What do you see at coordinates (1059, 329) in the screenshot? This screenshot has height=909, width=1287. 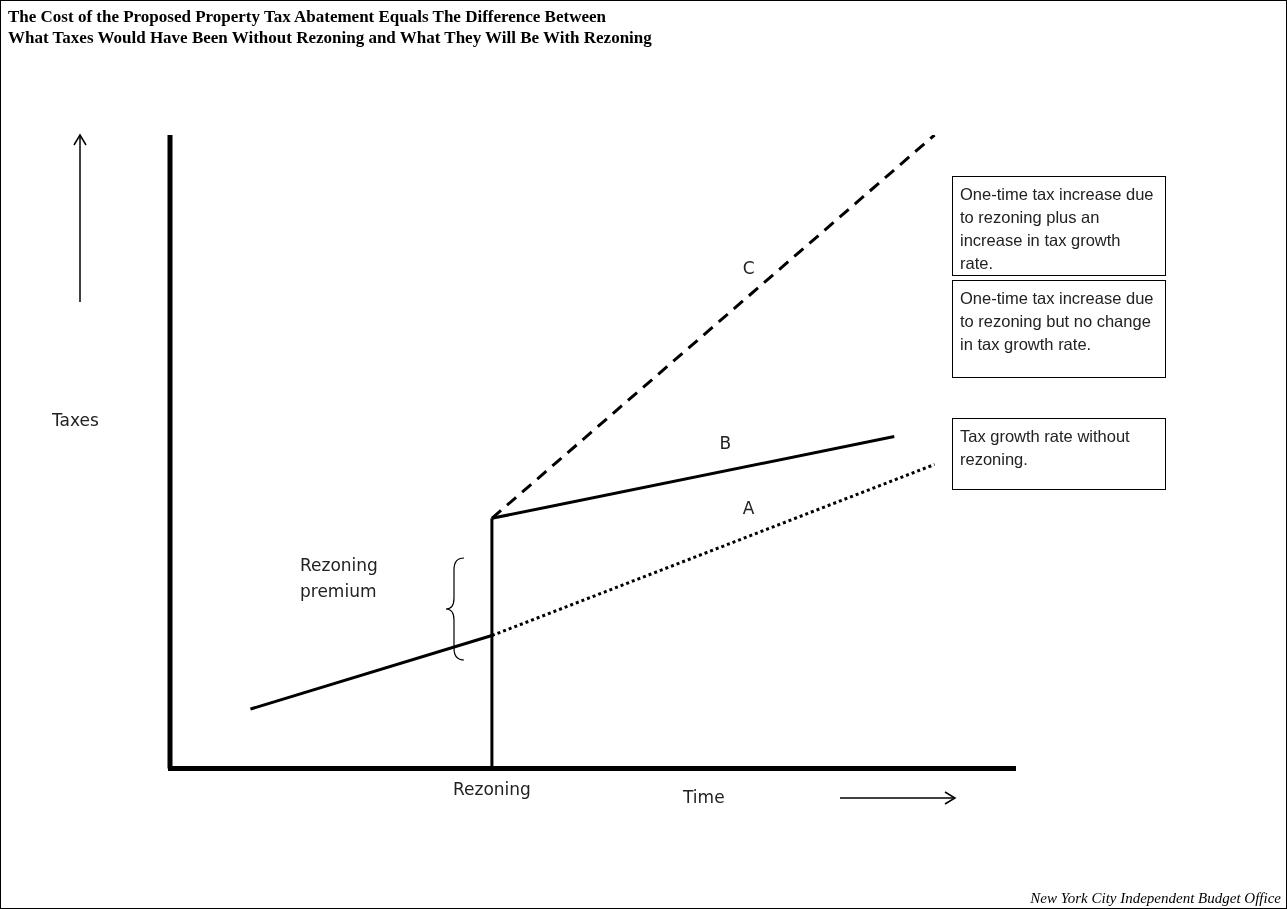 I see `annotation: One-time tax increase due to rezoning but no change in tax growth rate.` at bounding box center [1059, 329].